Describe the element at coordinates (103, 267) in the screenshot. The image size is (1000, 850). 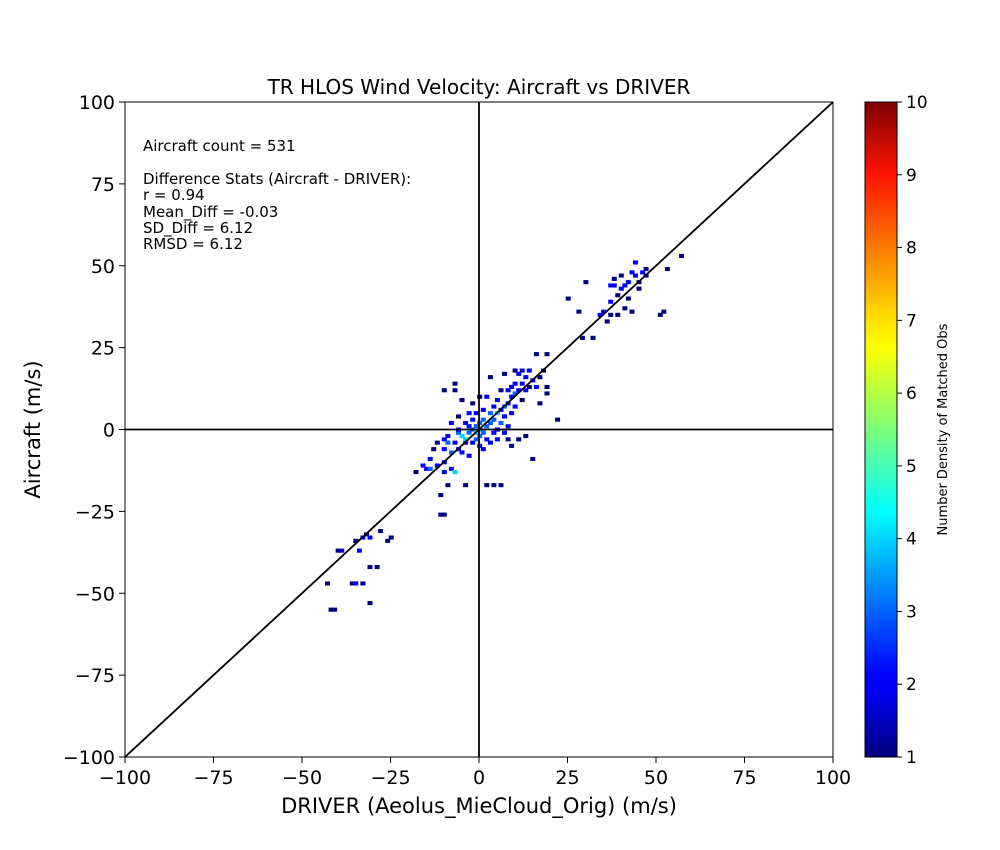
I see `y-tick-label: 50` at that location.